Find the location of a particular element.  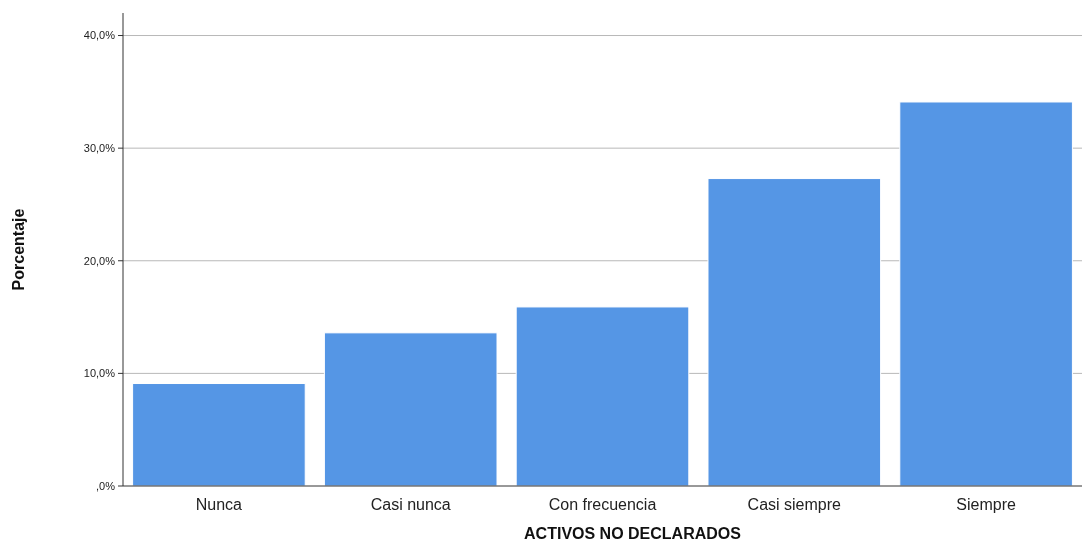

x-tick-label: Nunca is located at coordinates (219, 504).